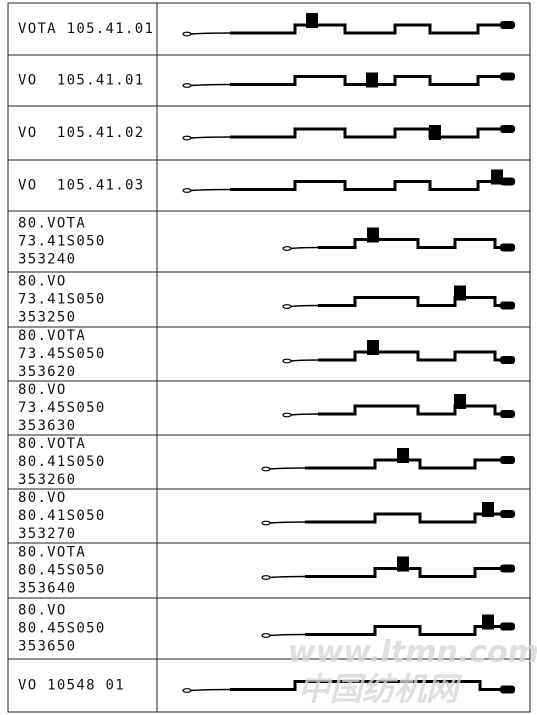  Describe the element at coordinates (47, 480) in the screenshot. I see `row-label: 353260` at that location.